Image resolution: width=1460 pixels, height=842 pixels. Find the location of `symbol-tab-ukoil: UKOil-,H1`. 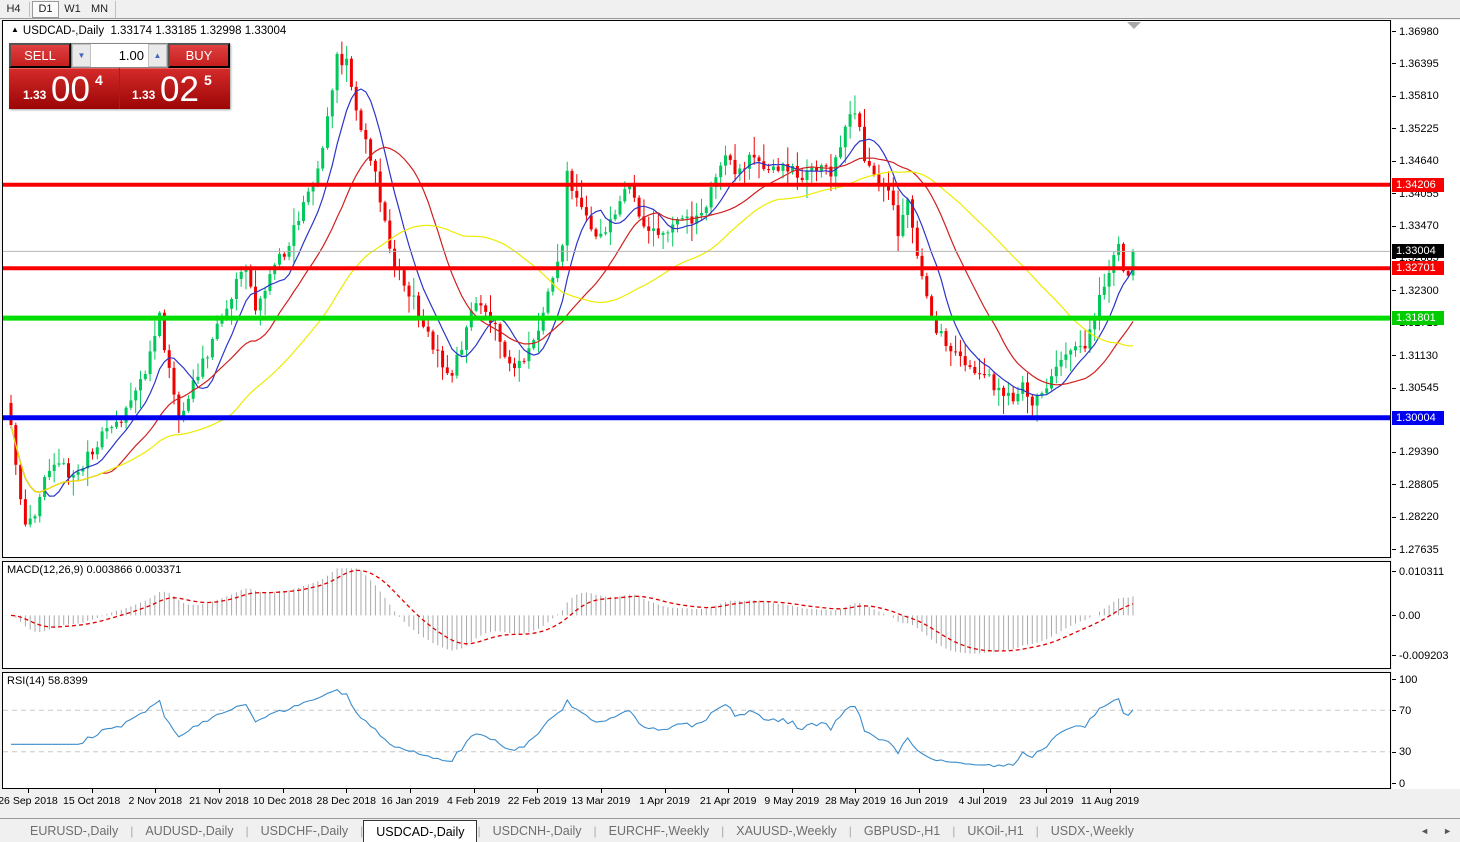

symbol-tab-ukoil: UKOil-,H1 is located at coordinates (995, 830).